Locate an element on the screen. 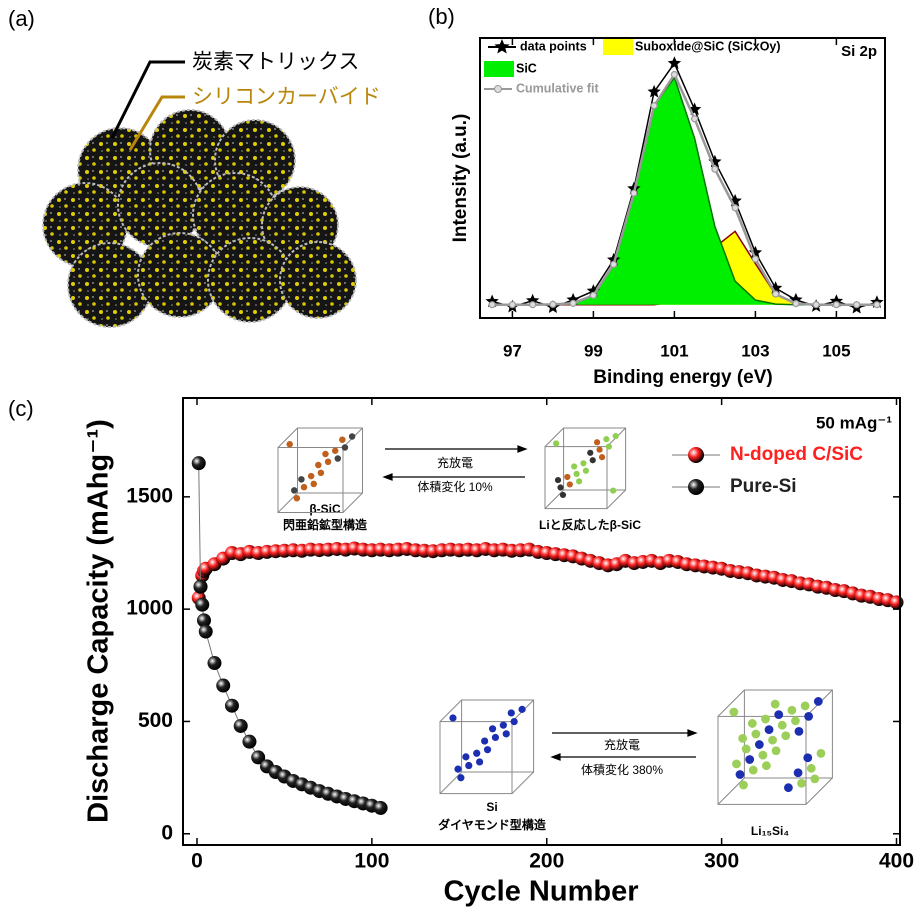 This screenshot has height=918, width=921. y-tick-label: 500 is located at coordinates (155, 720).